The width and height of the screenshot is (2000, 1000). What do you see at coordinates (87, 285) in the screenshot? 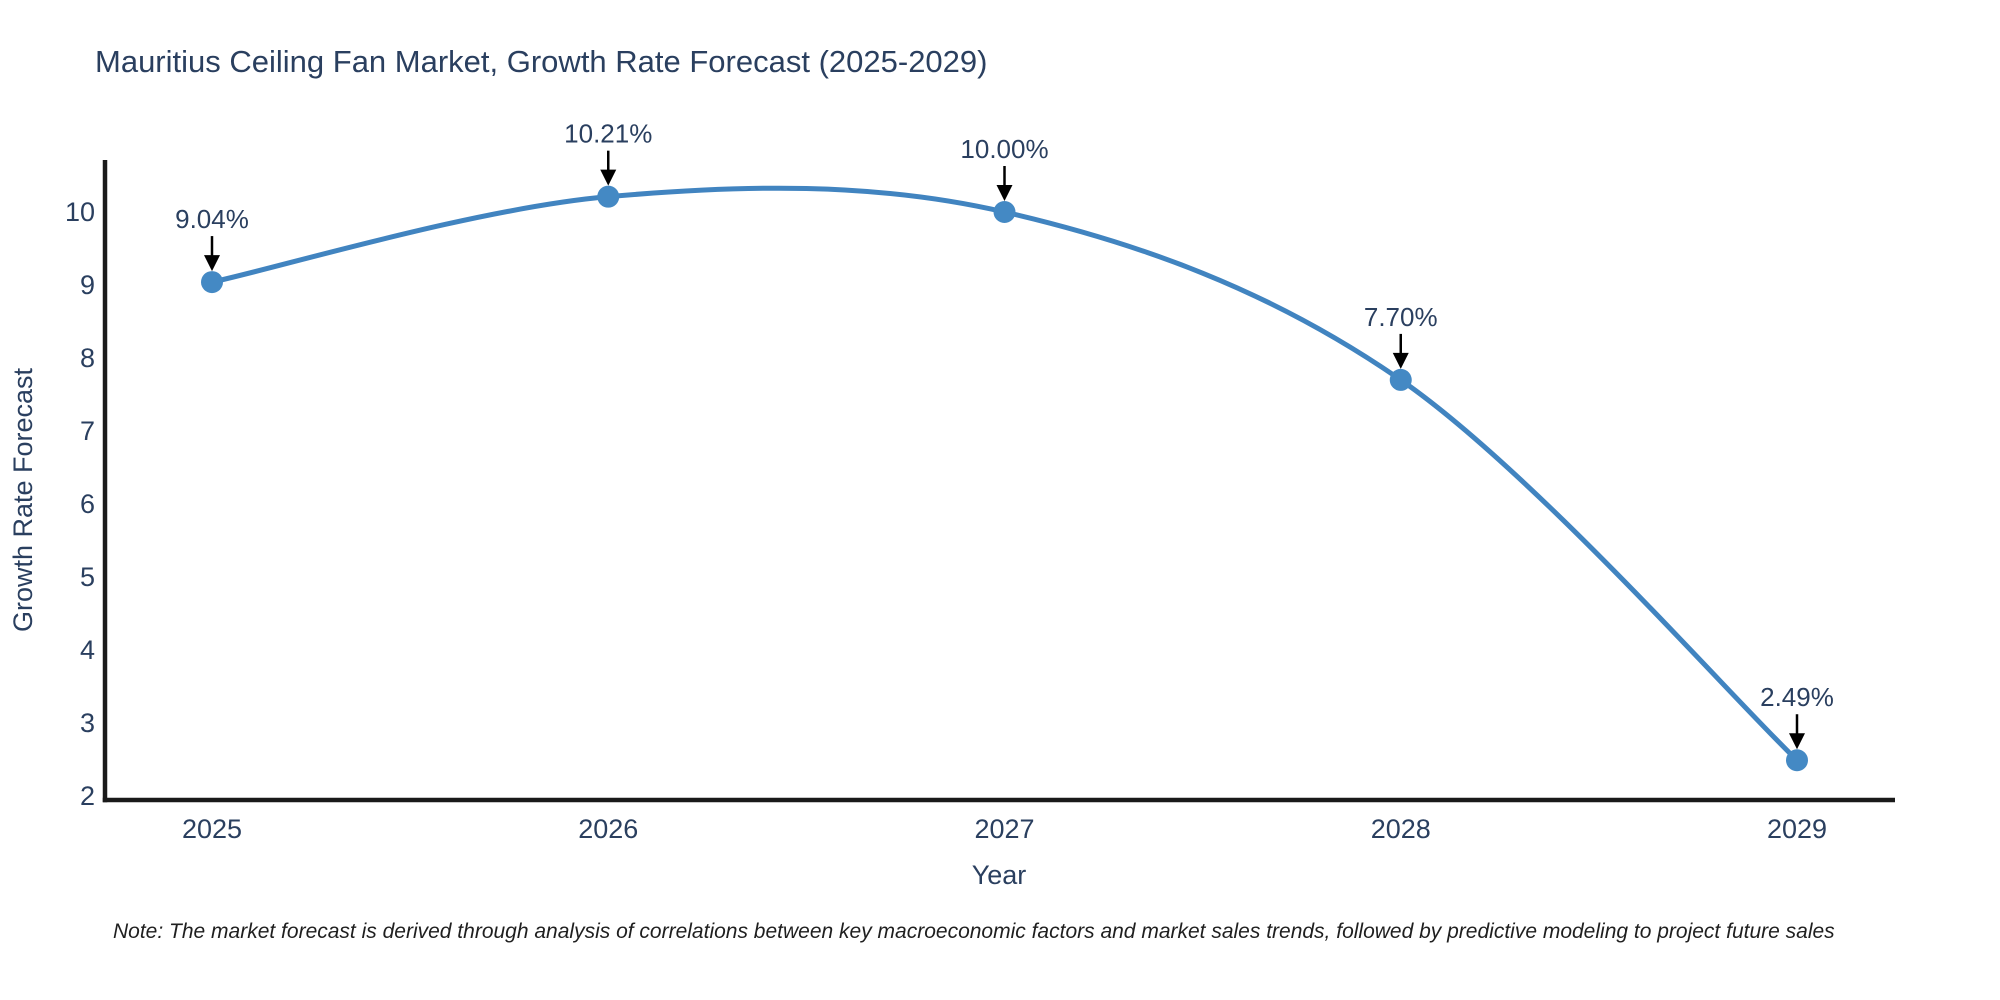
I see `y-tick-label: 9` at bounding box center [87, 285].